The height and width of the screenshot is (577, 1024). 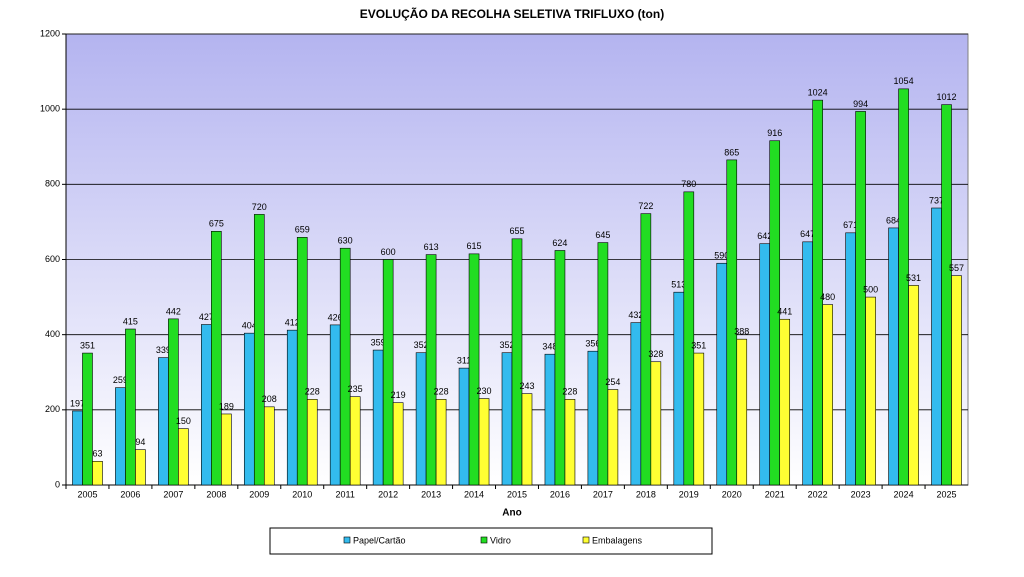 What do you see at coordinates (904, 81) in the screenshot?
I see `data-label: 1054` at bounding box center [904, 81].